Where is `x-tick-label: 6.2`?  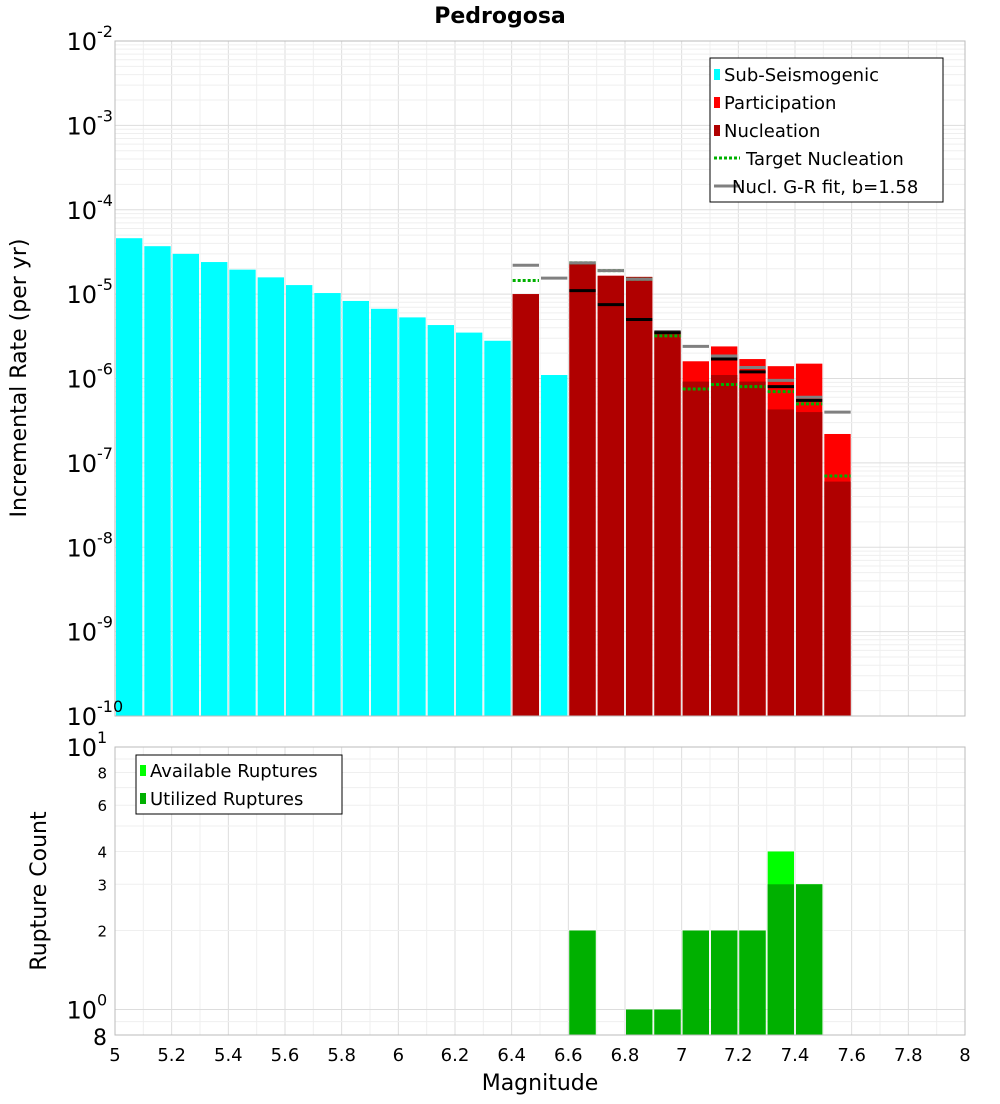
x-tick-label: 6.2 is located at coordinates (455, 1055).